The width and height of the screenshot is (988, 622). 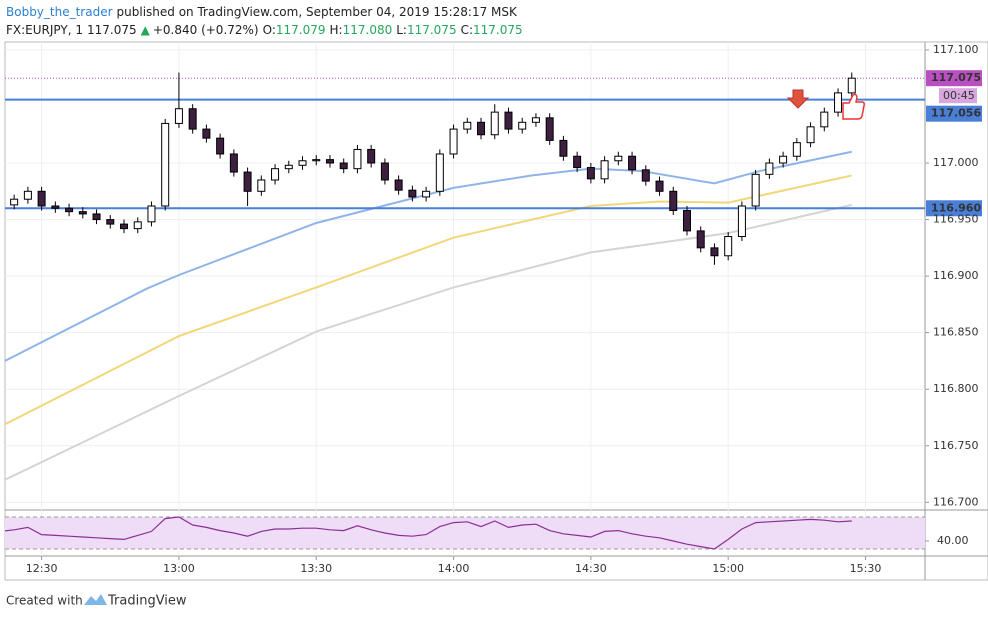 I want to click on last-price: 117.075, so click(x=112, y=30).